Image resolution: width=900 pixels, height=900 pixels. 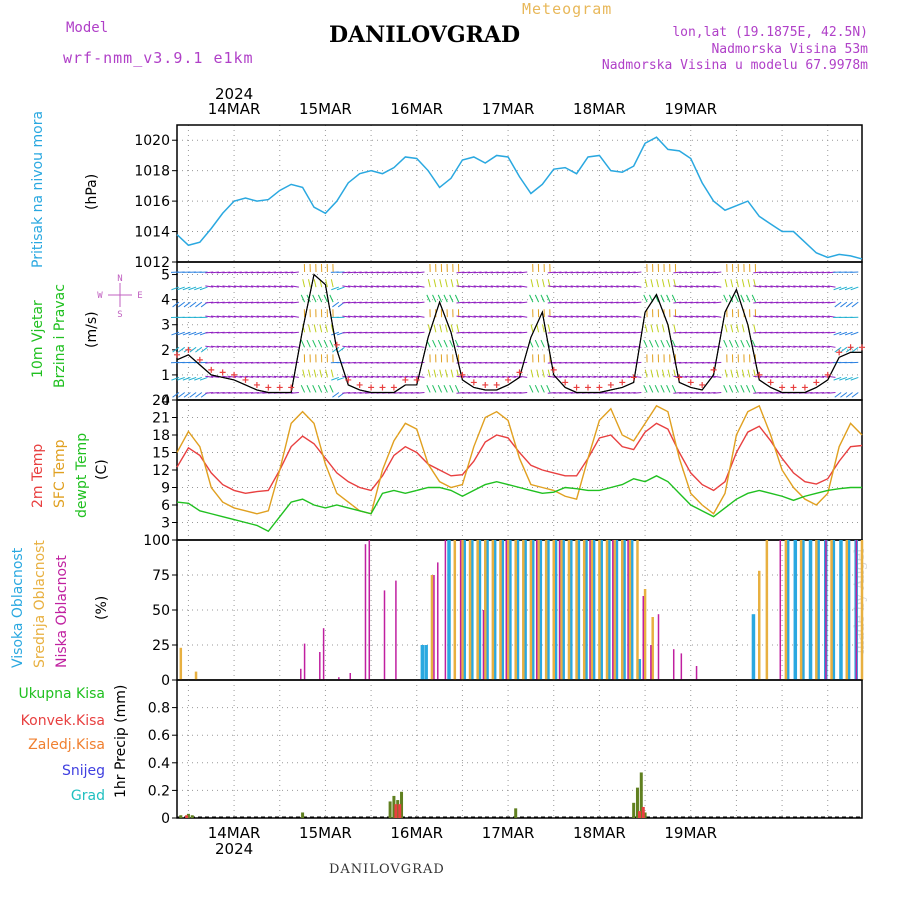 I want to click on temperature-y-tick-label: 6, so click(x=165, y=506).